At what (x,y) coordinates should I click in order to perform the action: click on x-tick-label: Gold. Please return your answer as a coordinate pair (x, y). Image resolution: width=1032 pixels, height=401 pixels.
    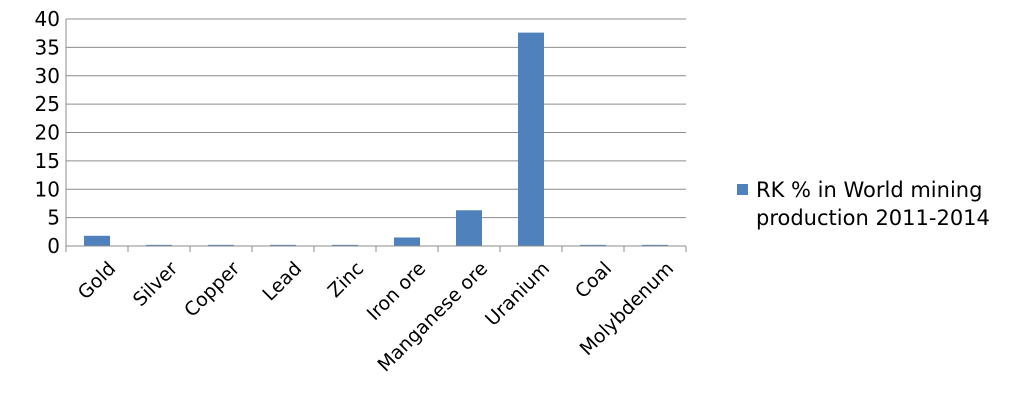
    Looking at the image, I should click on (97, 281).